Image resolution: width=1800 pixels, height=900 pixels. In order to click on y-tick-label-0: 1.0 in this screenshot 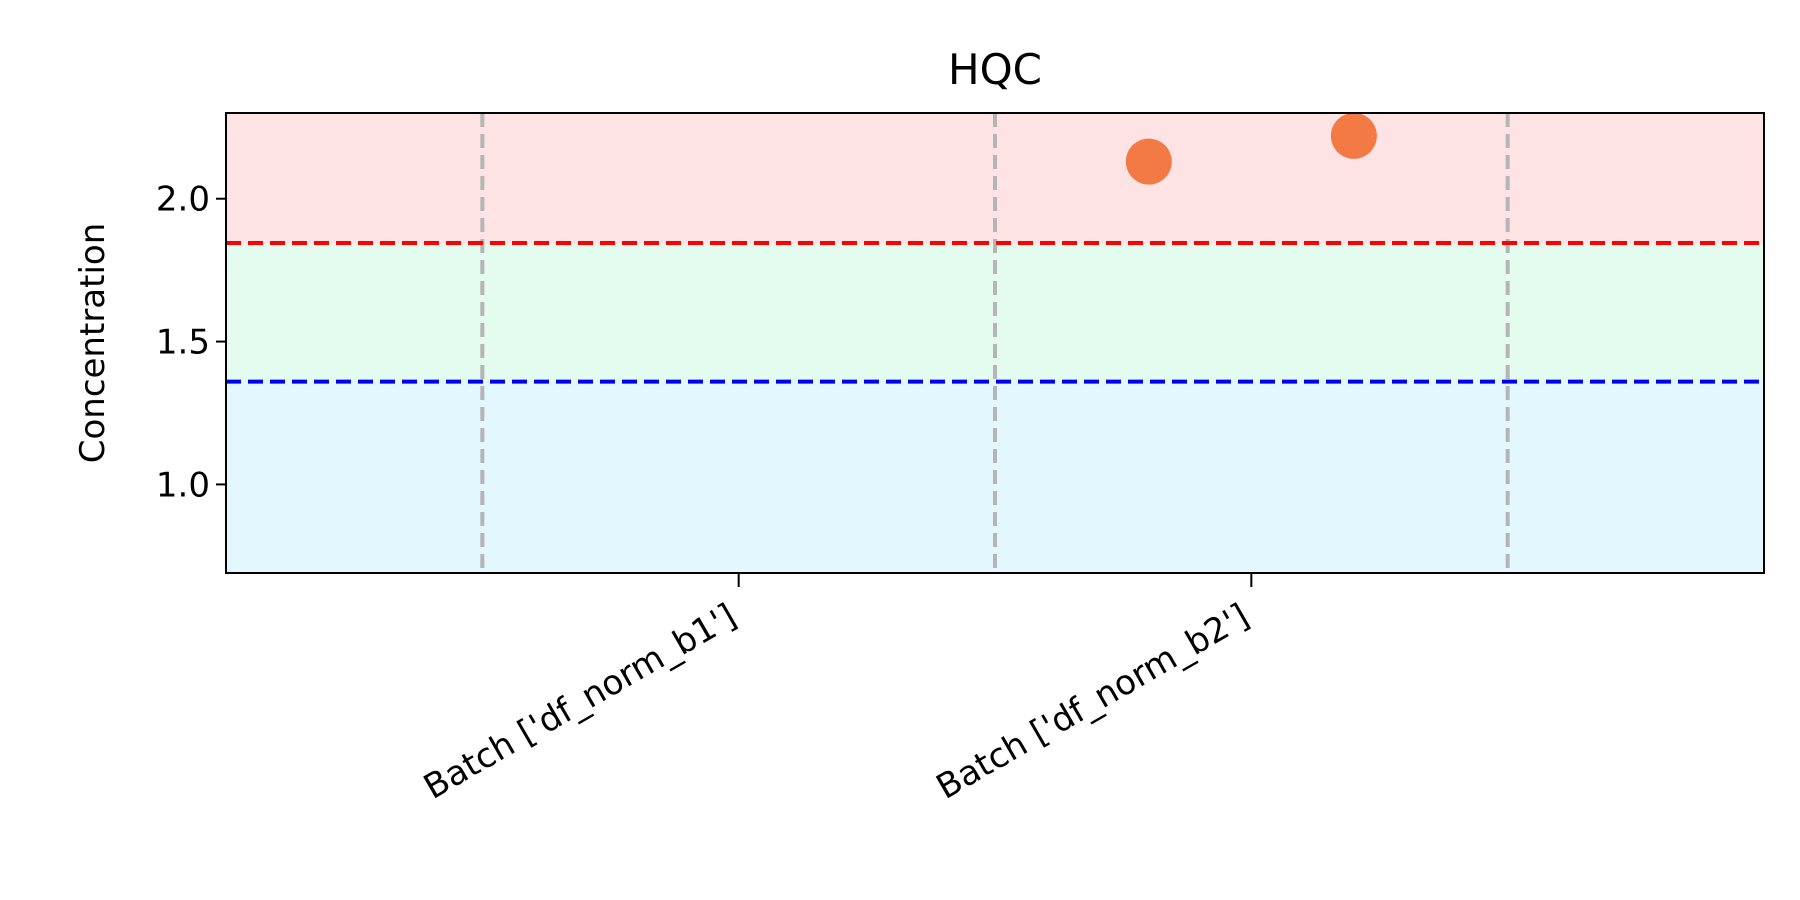, I will do `click(183, 485)`.